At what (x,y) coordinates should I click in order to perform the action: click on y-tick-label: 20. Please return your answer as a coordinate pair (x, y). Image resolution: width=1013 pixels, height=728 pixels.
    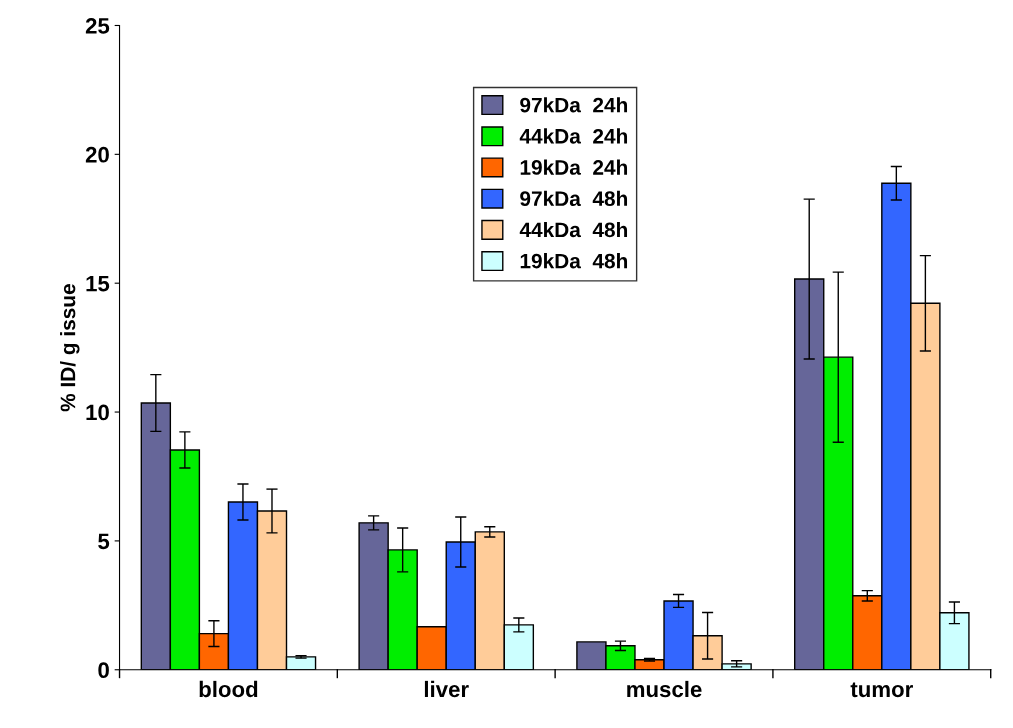
    Looking at the image, I should click on (97, 154).